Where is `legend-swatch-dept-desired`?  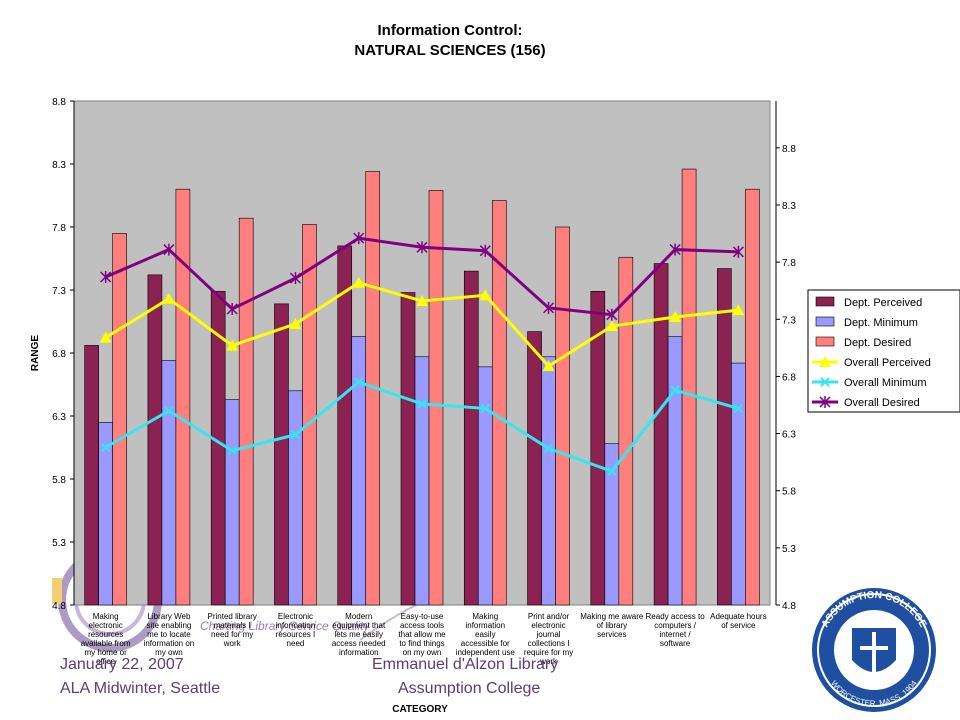 legend-swatch-dept-desired is located at coordinates (825, 341).